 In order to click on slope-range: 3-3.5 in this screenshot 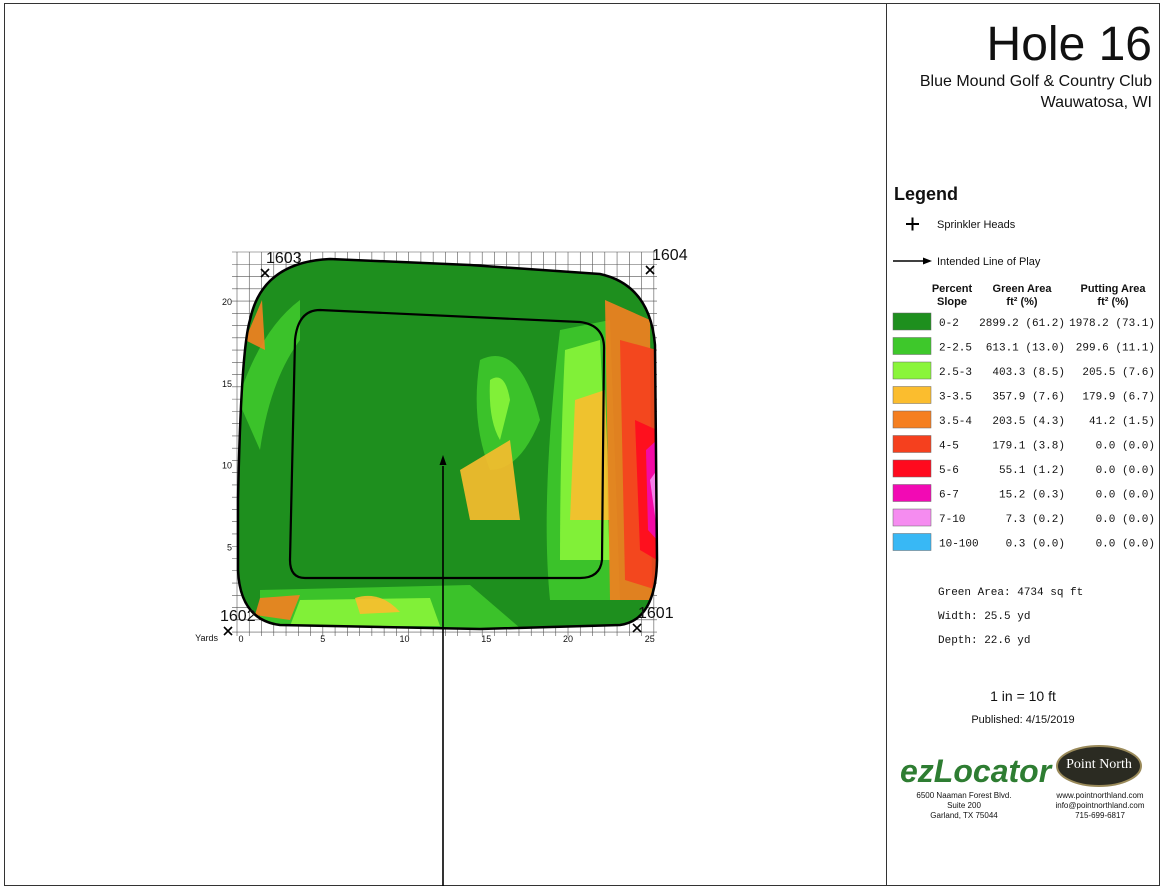, I will do `click(955, 398)`.